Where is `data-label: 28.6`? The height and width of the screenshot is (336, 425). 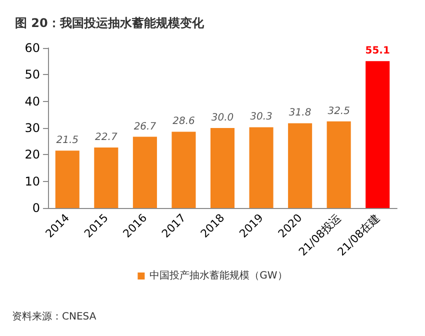 data-label: 28.6 is located at coordinates (183, 122).